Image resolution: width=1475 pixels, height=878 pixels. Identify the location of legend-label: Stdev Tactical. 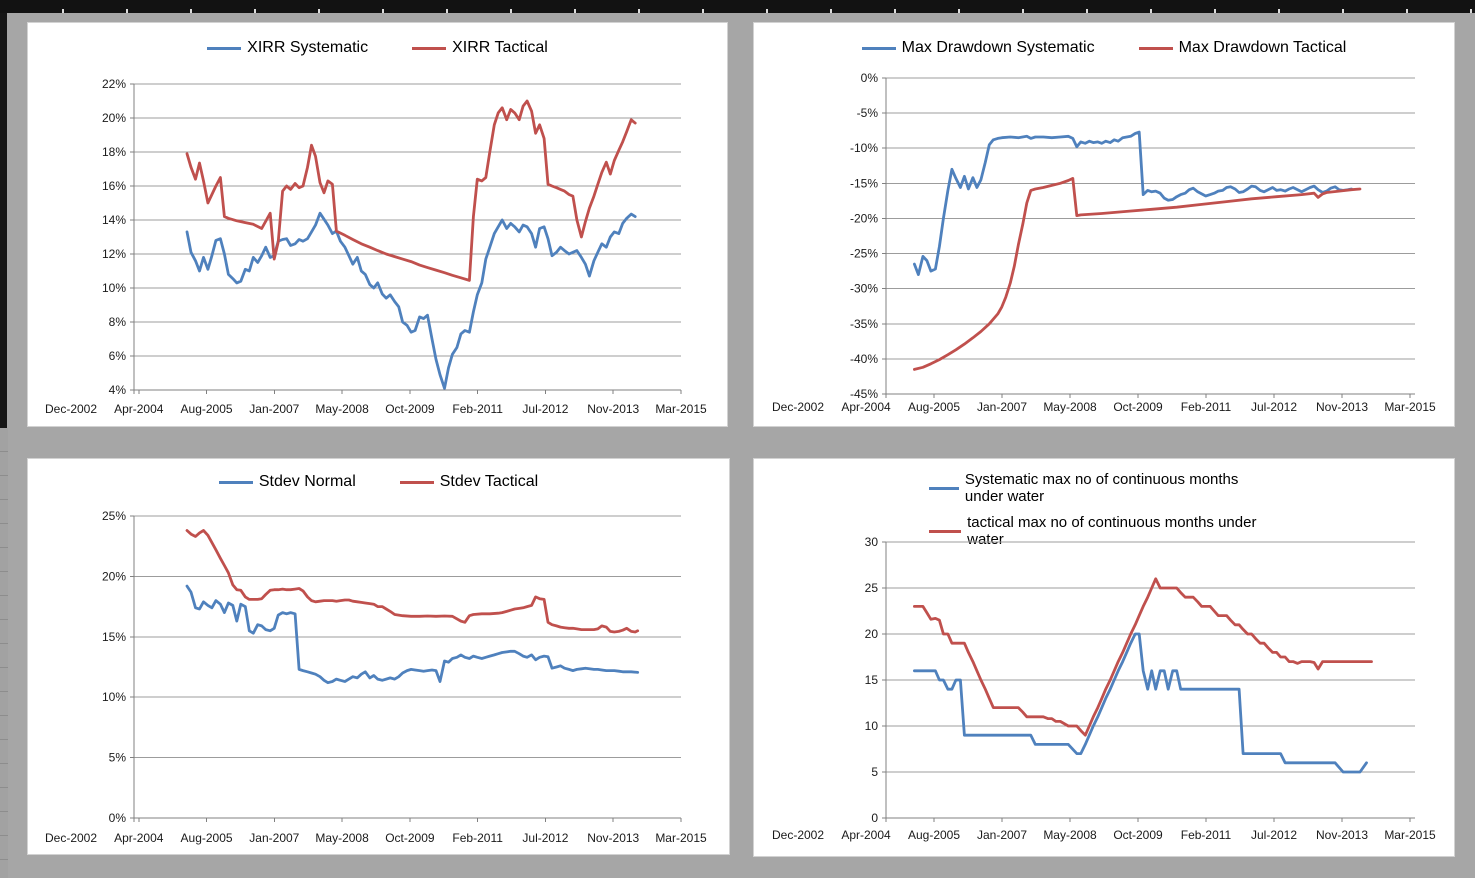
(489, 481).